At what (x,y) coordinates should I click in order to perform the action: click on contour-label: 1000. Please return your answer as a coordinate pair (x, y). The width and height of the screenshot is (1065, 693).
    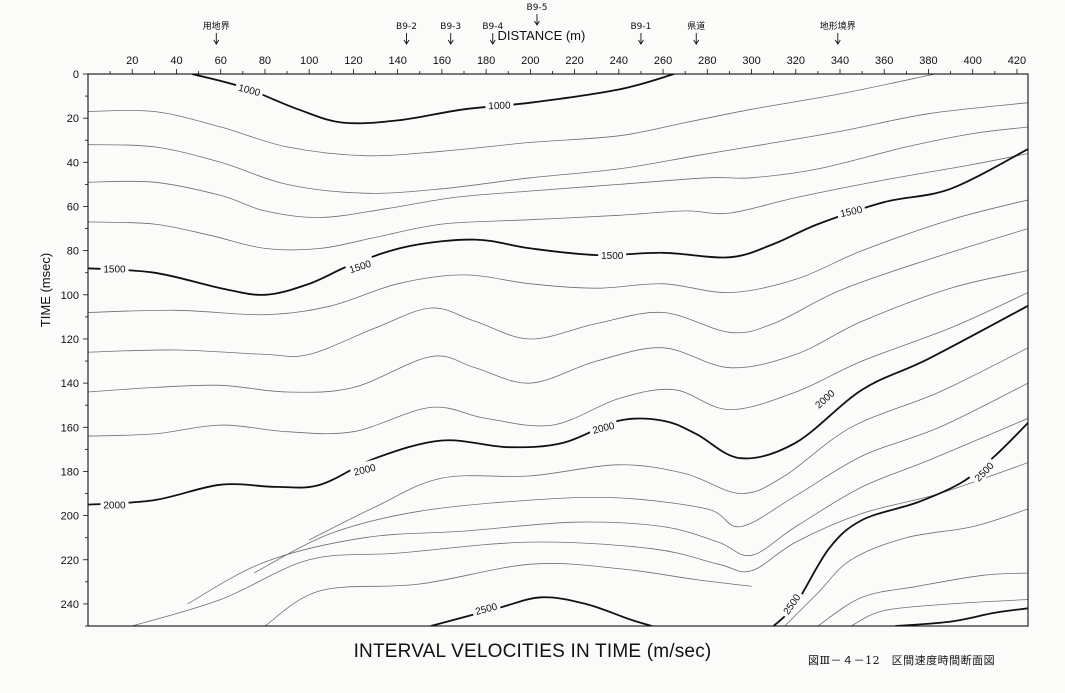
    Looking at the image, I should click on (499, 106).